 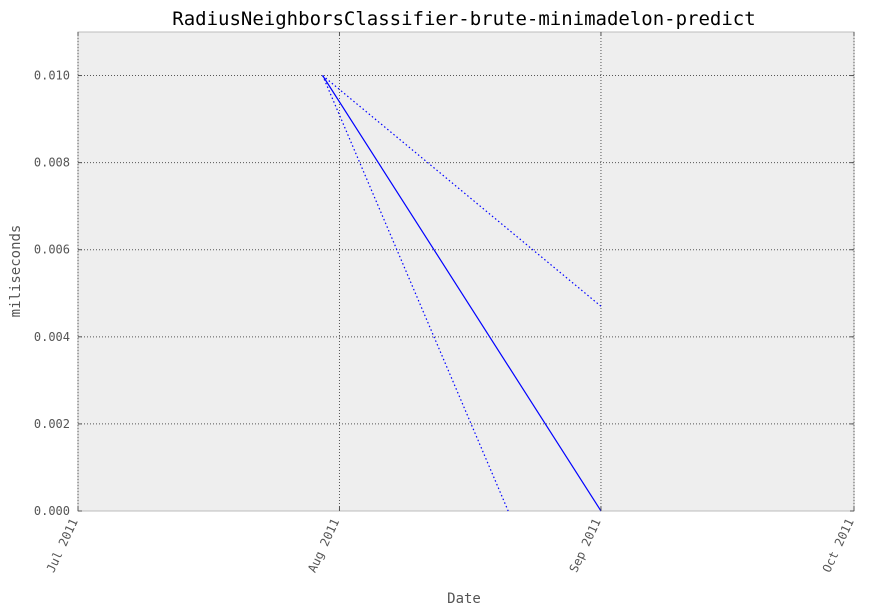 What do you see at coordinates (16, 271) in the screenshot?
I see `y-axis-label: miliseconds` at bounding box center [16, 271].